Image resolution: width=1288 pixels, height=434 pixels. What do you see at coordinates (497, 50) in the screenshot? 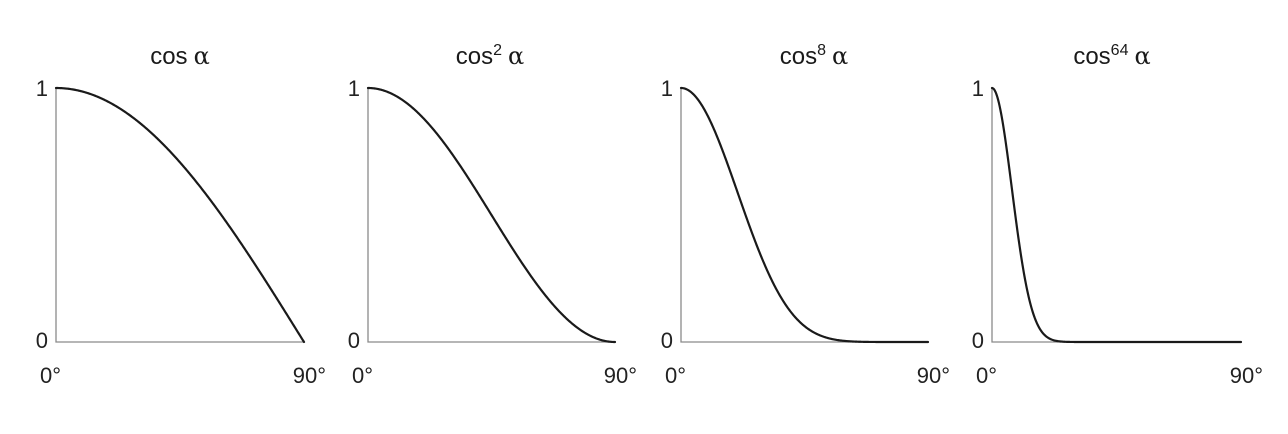
I see `title-exponent: 2` at bounding box center [497, 50].